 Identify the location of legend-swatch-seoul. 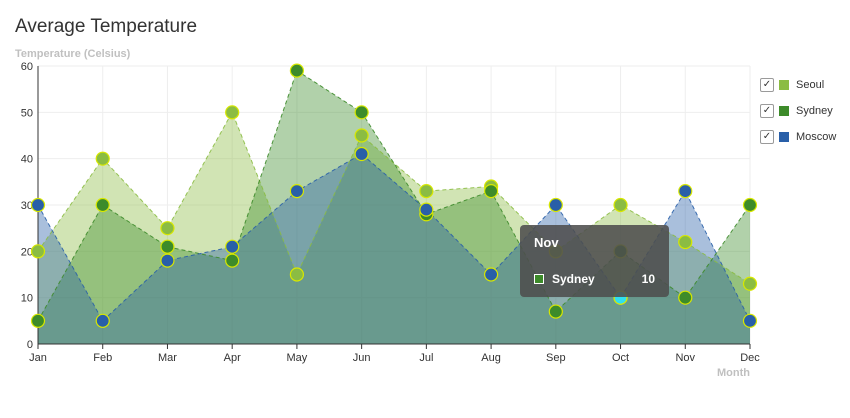
(784, 85).